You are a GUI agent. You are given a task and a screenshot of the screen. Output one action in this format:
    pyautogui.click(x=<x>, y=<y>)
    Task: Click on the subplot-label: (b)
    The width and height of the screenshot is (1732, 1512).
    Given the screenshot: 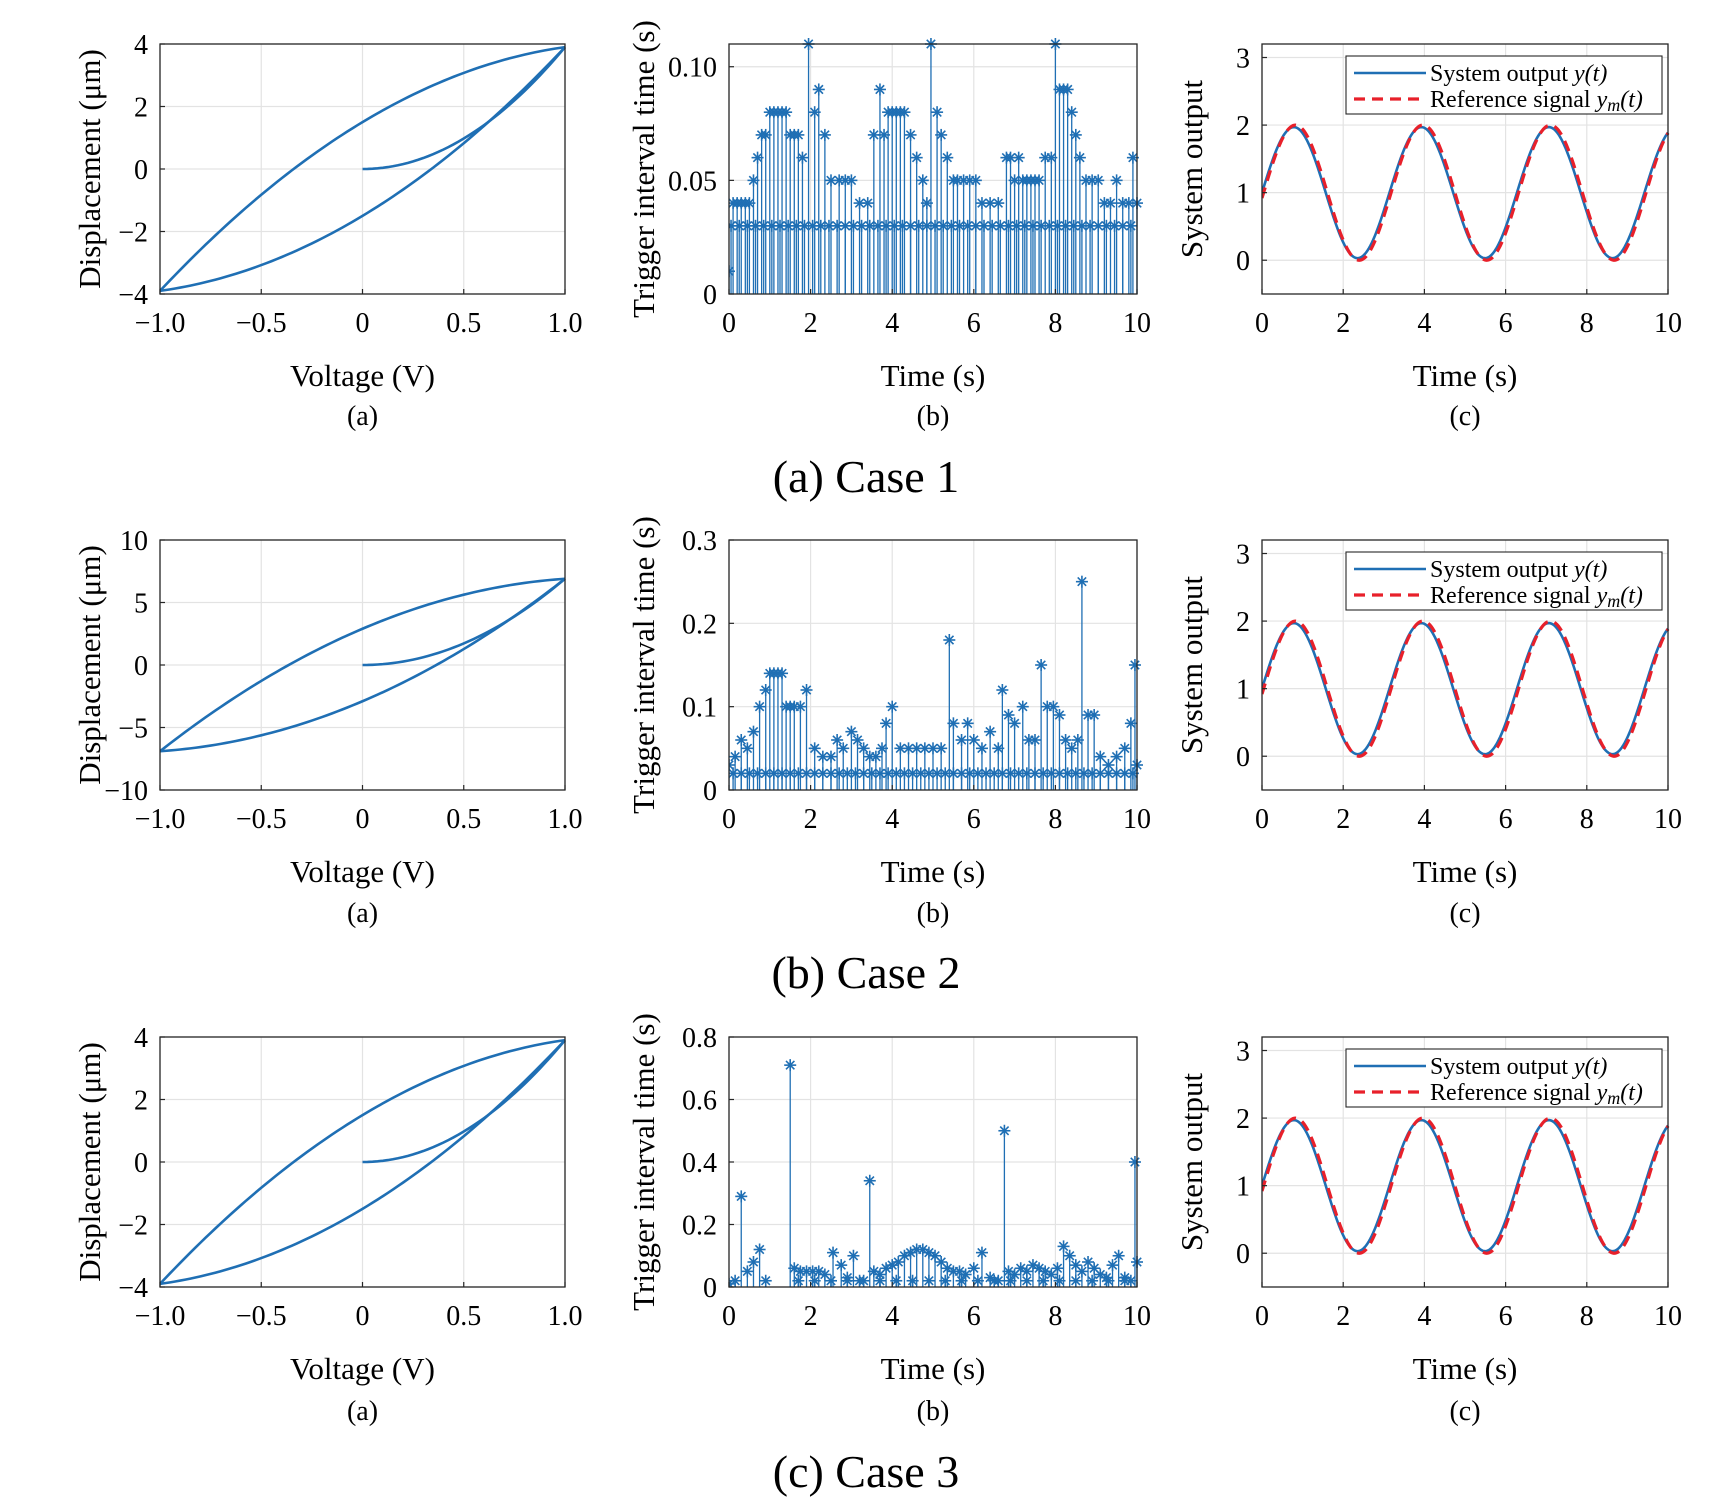 What is the action you would take?
    pyautogui.click(x=933, y=1411)
    